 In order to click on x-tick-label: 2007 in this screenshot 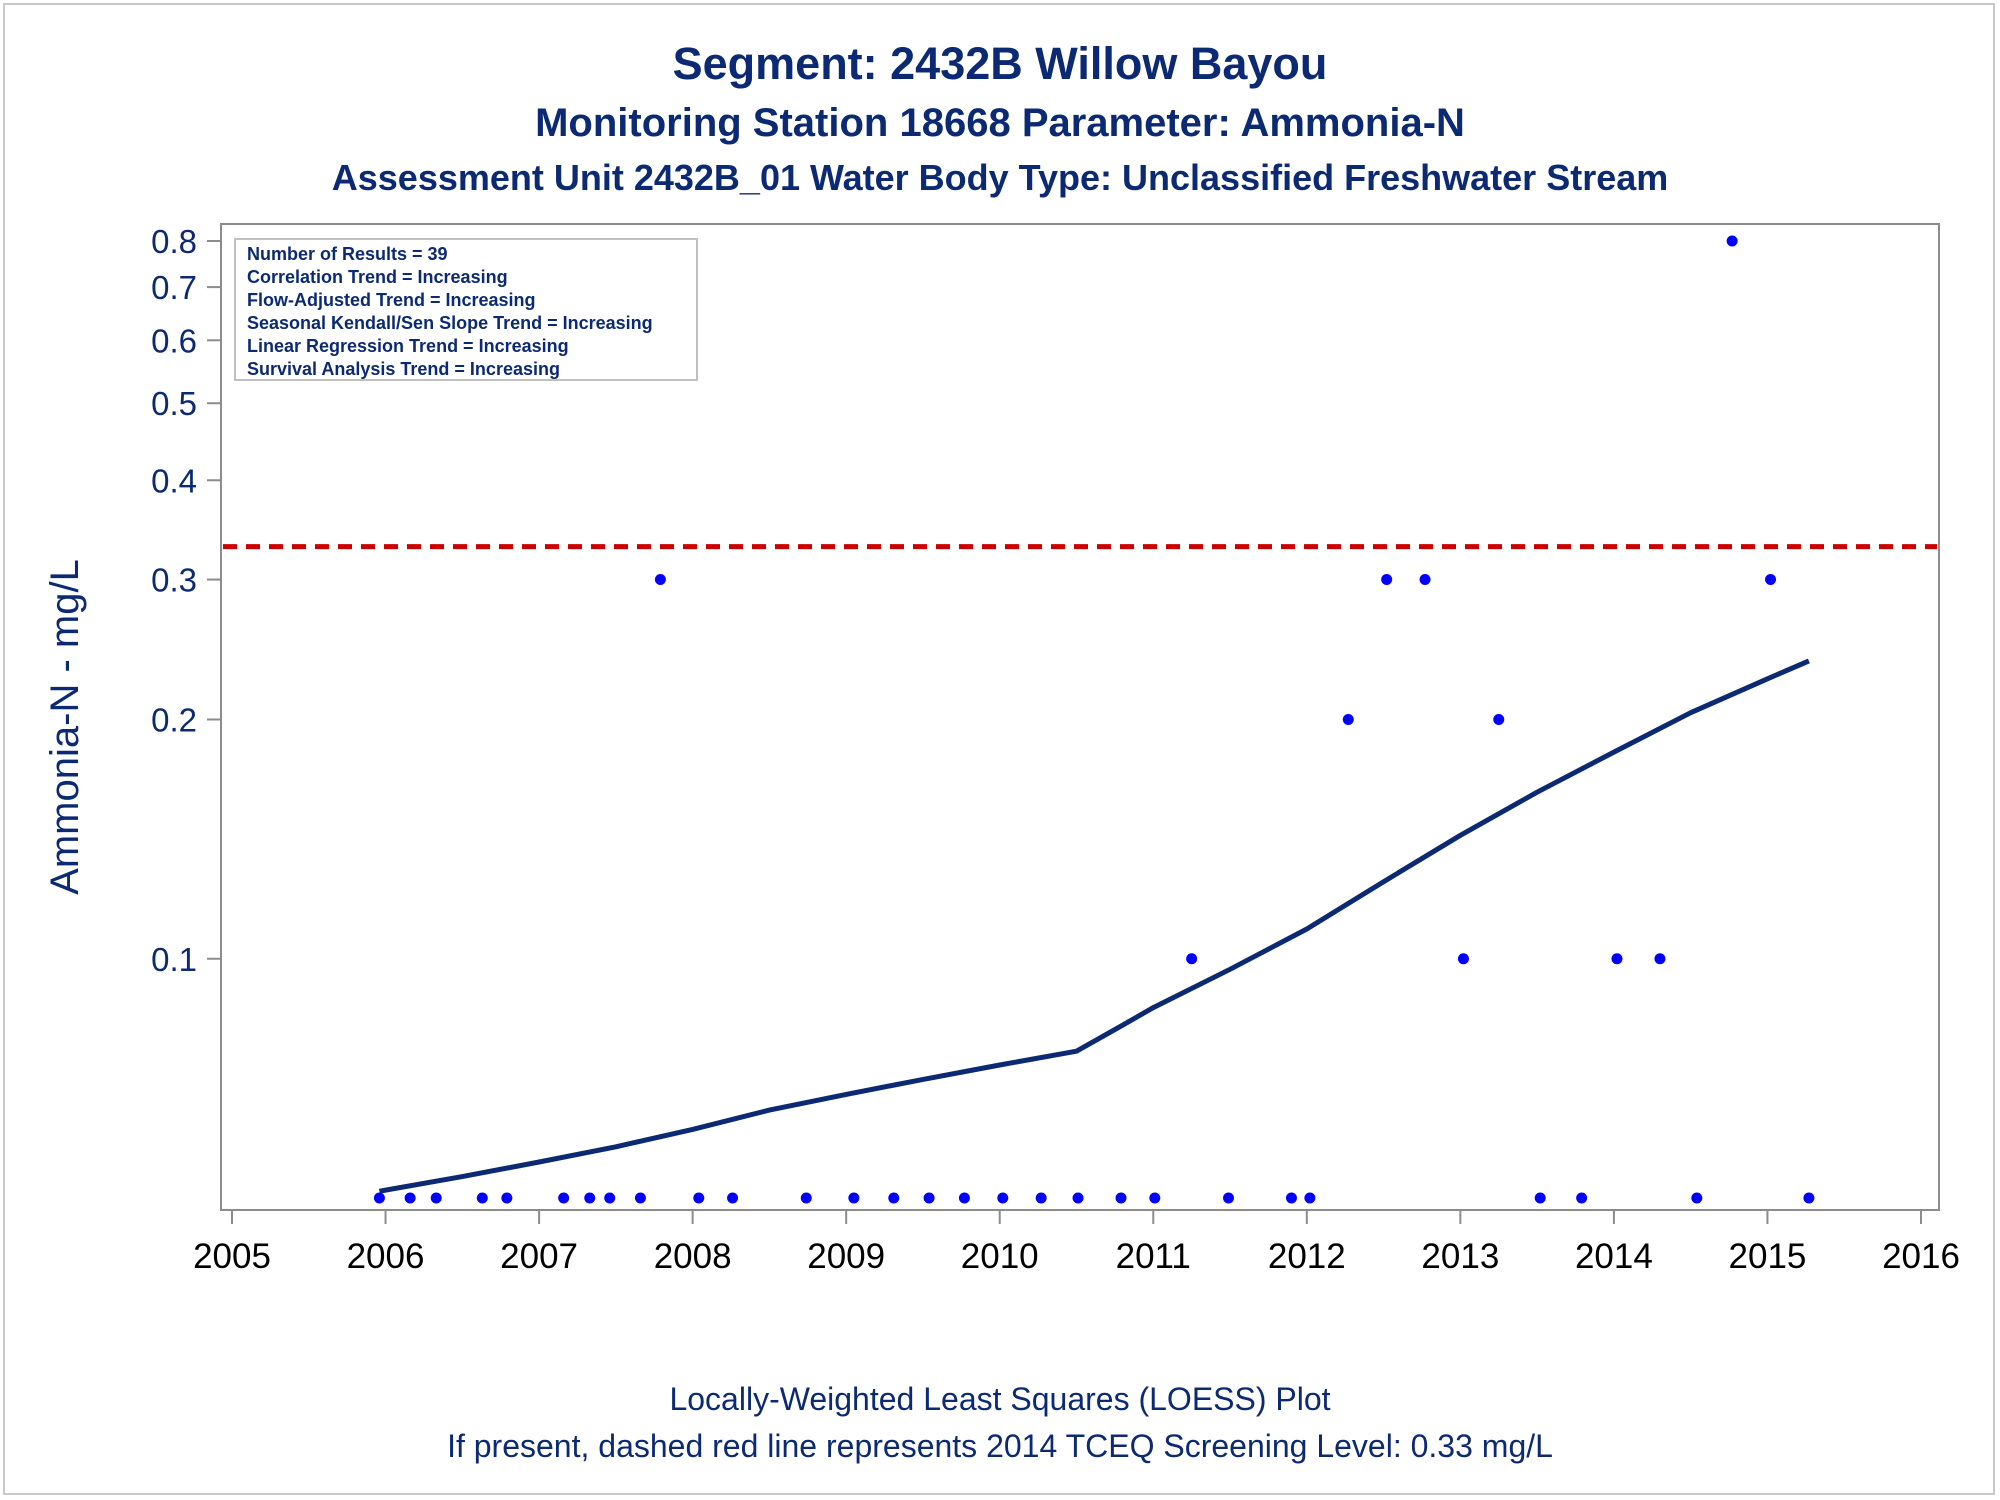, I will do `click(539, 1256)`.